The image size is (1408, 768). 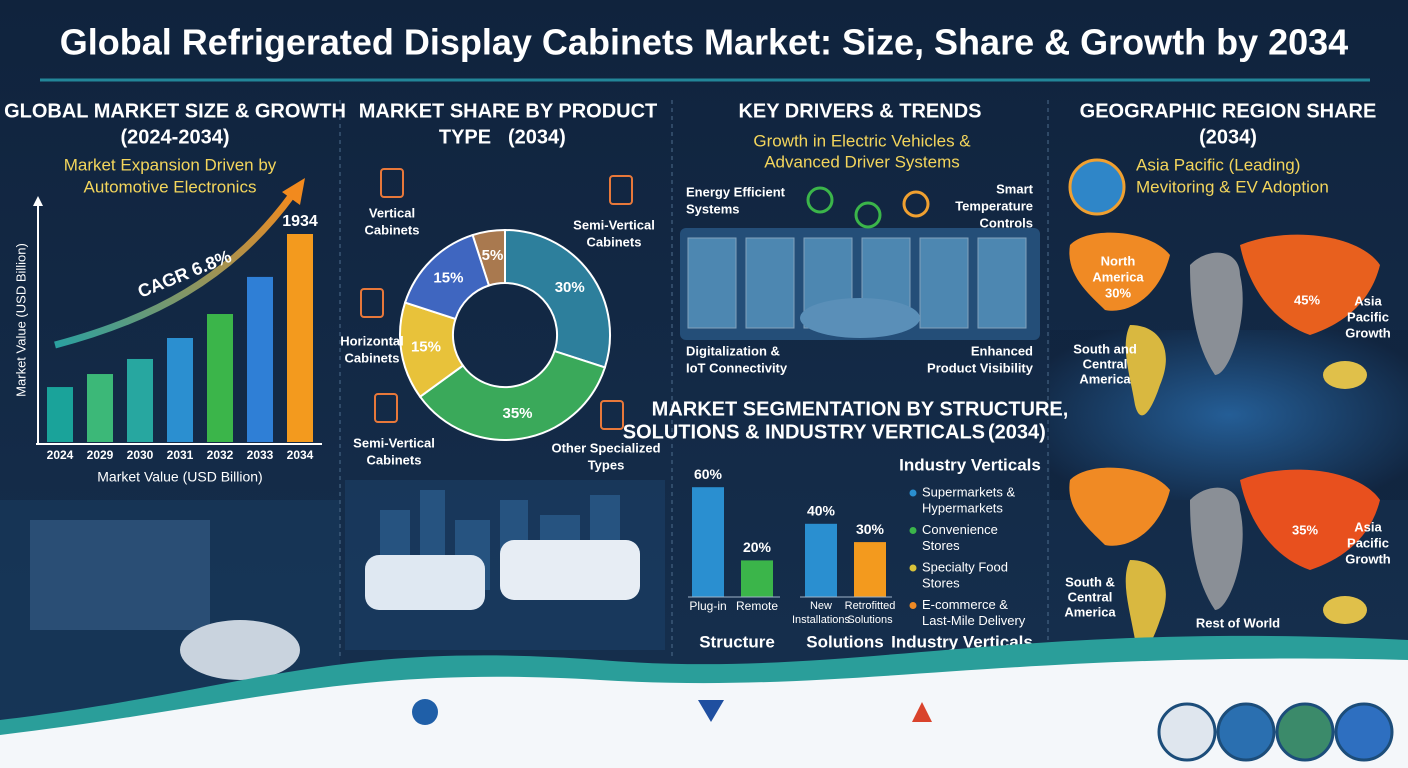 I want to click on driver-label: Systems, so click(x=712, y=208).